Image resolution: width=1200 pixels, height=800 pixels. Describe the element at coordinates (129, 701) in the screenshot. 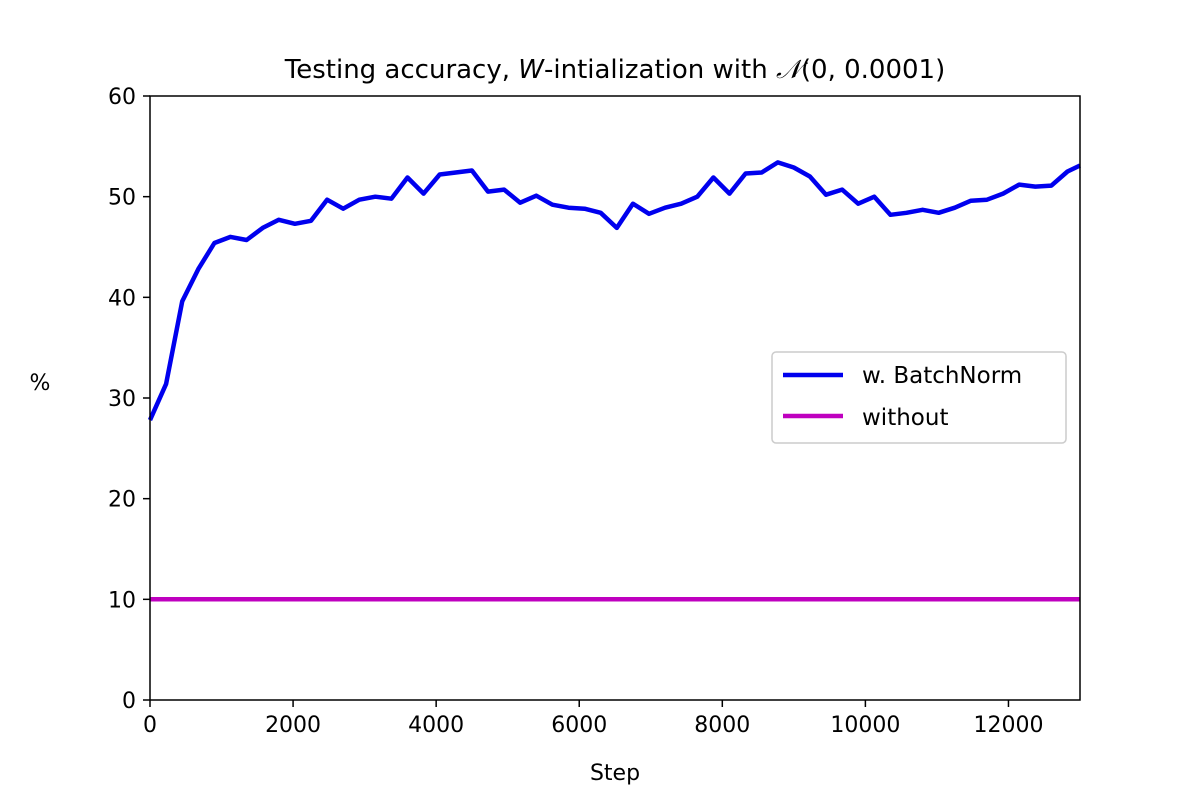

I see `y-tick-label: 0` at that location.